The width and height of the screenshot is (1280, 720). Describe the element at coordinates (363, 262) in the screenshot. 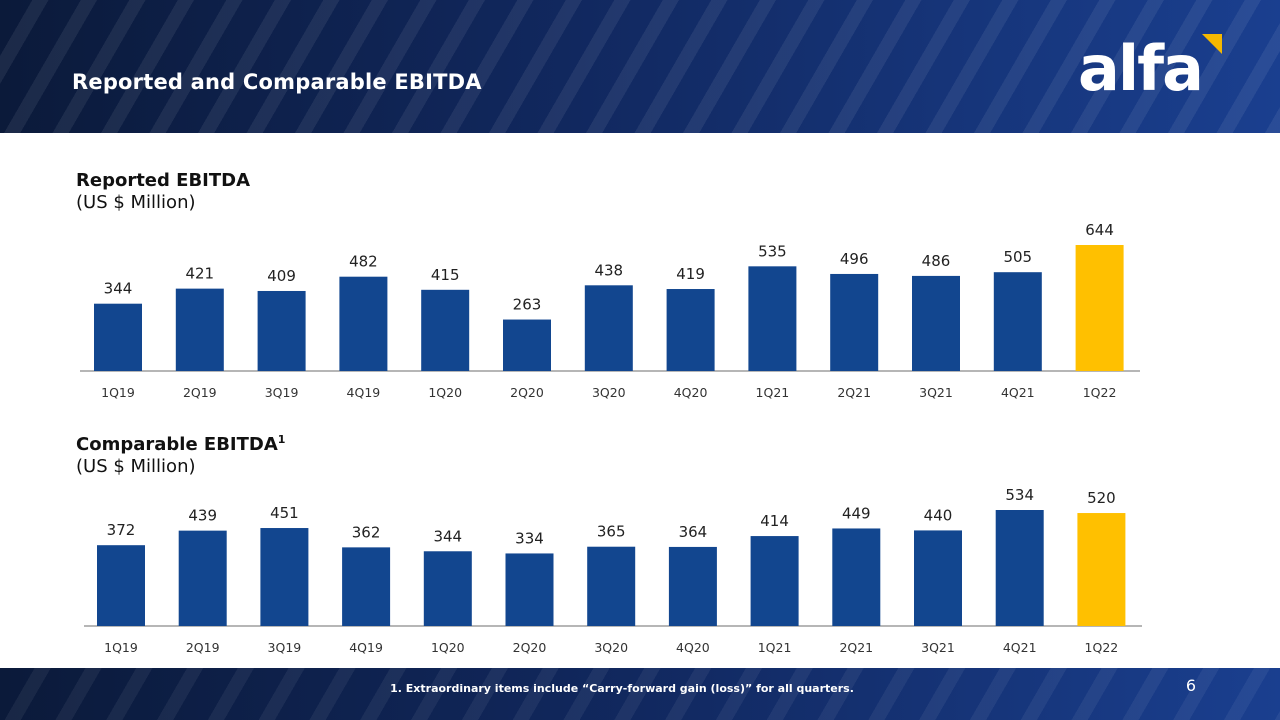

I see `data-label-4Q19: 482` at that location.